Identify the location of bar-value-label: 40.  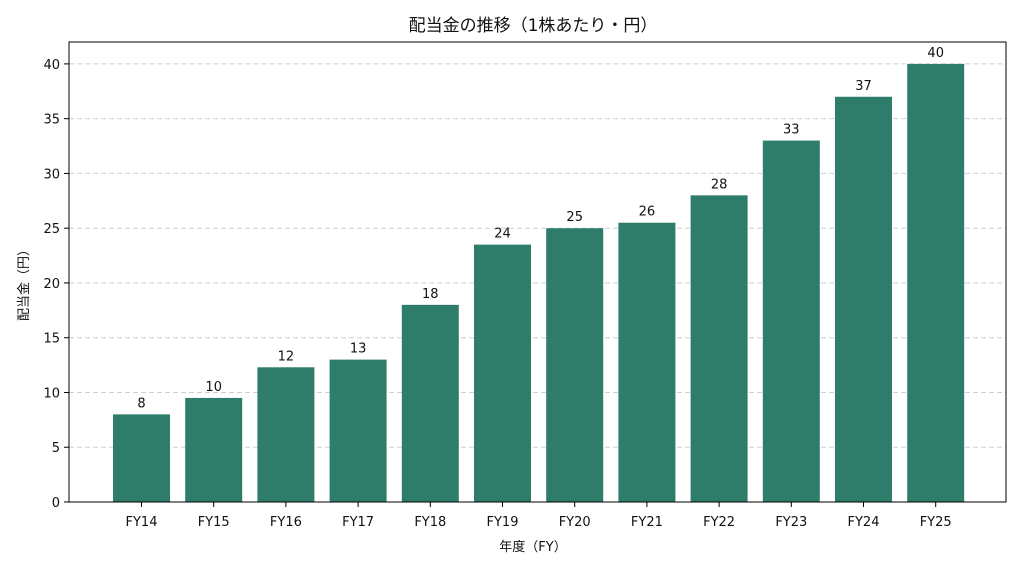
(935, 53).